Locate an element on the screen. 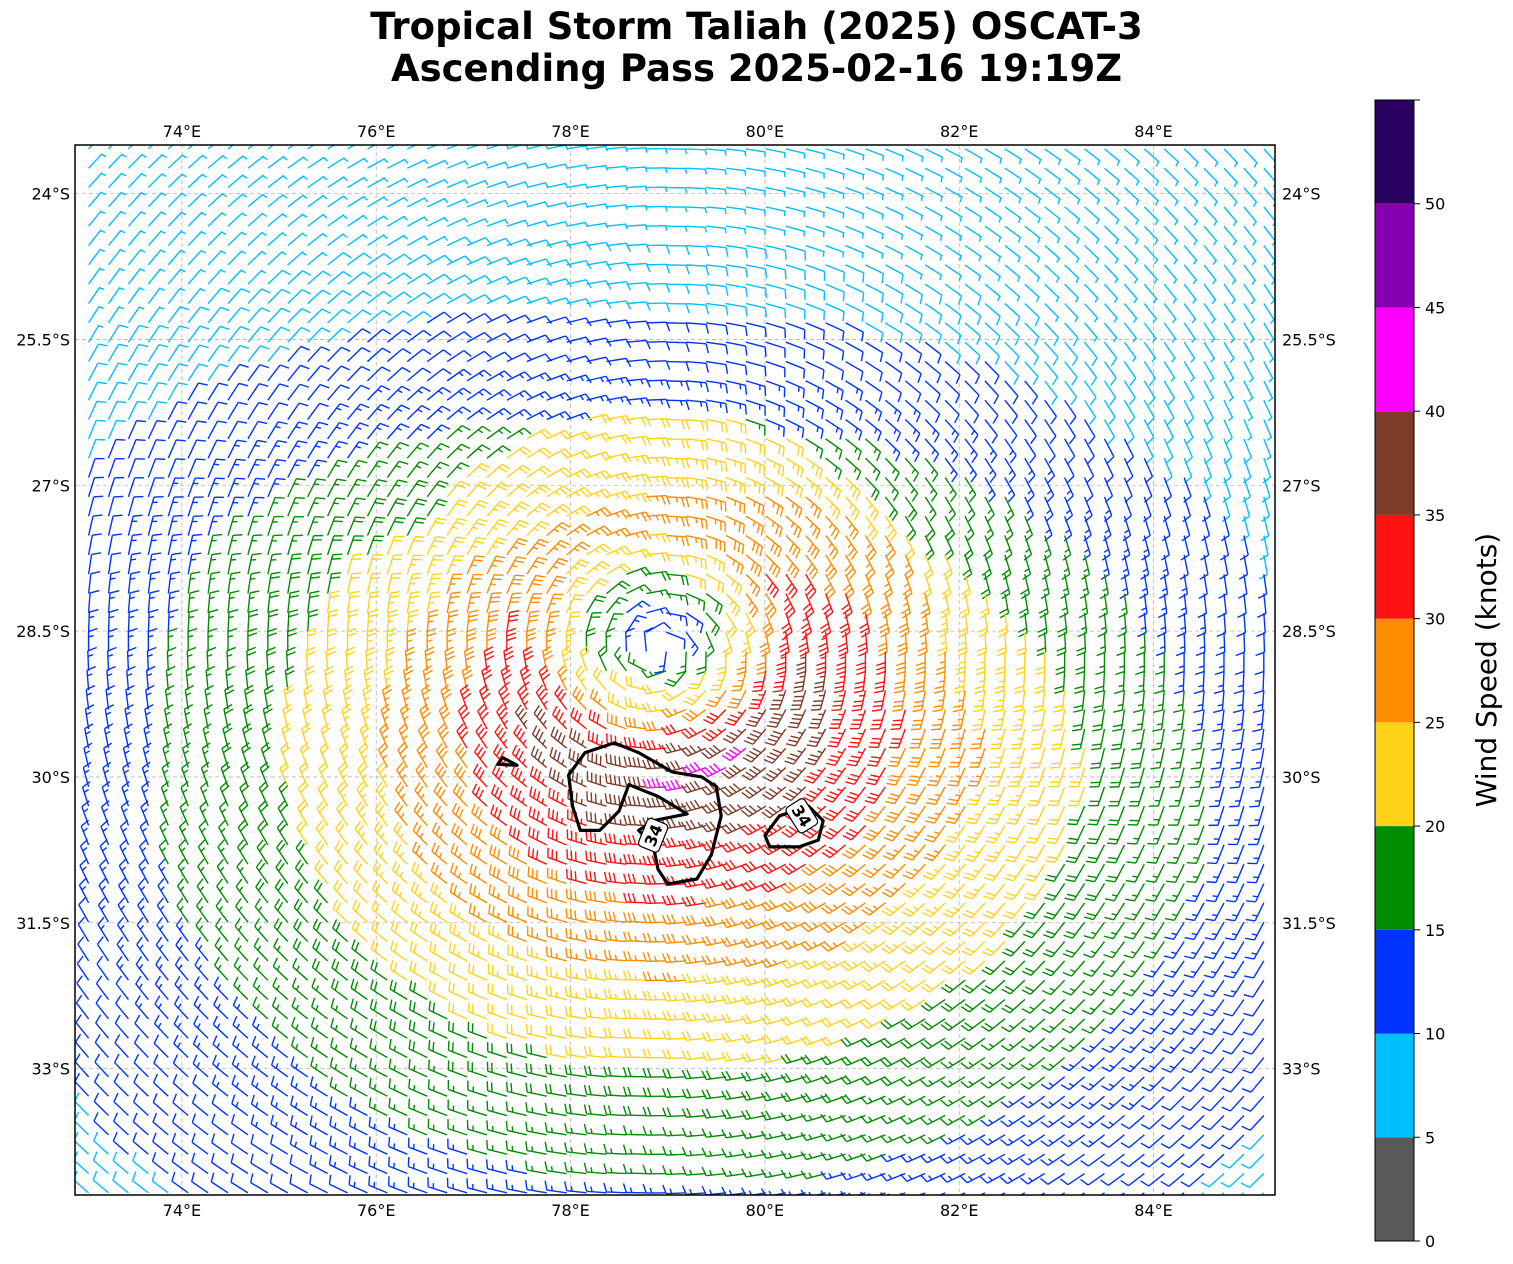 This screenshot has width=1513, height=1264. lat-tick-label-left: 28.5°S is located at coordinates (43, 631).